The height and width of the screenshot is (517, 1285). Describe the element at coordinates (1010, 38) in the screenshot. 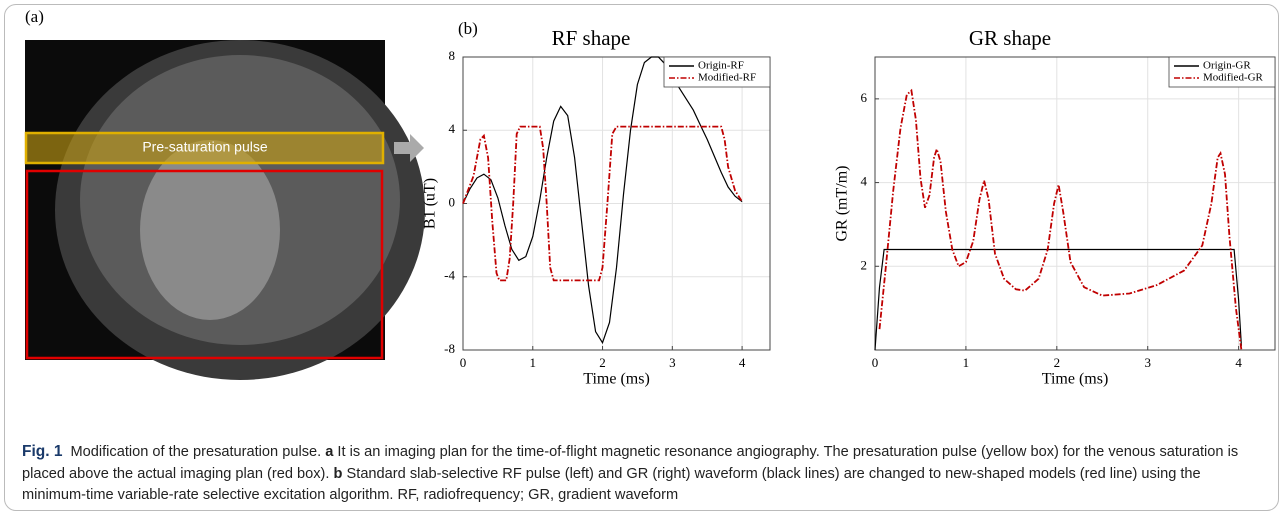

I see `chart-title: GR shape` at that location.